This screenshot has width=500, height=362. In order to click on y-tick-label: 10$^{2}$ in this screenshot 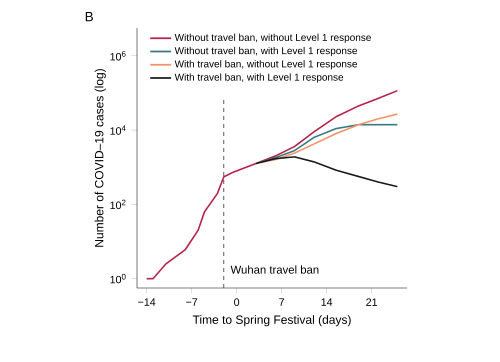, I will do `click(118, 205)`.